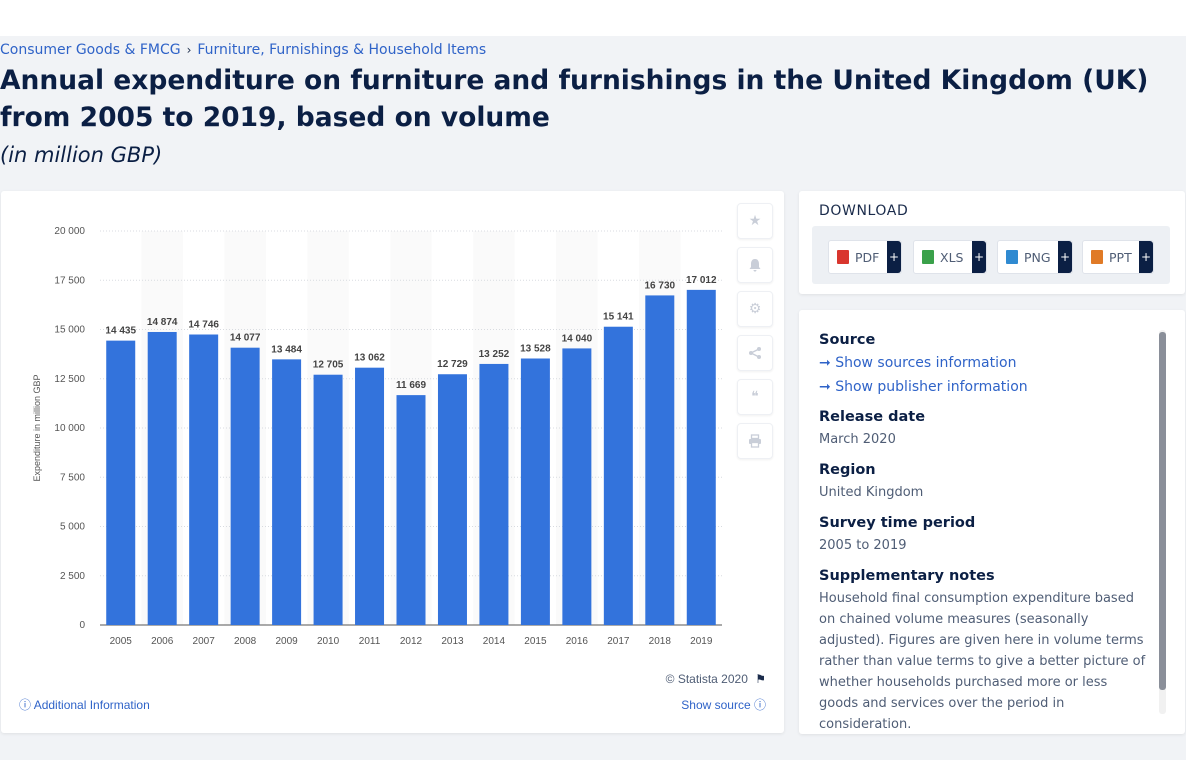  Describe the element at coordinates (328, 641) in the screenshot. I see `x-tick-label: 2010` at that location.